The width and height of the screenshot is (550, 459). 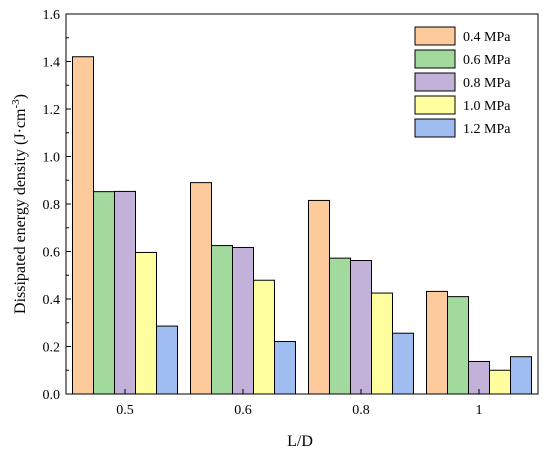 I want to click on y-axis: 0.0 0.2 0.4 0.6 0.8 1.0 1.2 1.4 1.6, so click(x=57, y=205).